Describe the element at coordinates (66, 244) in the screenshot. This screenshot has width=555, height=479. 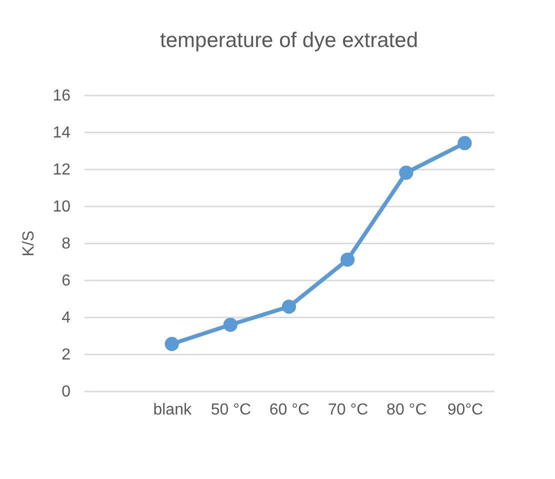
I see `y-tick-label: 8` at that location.